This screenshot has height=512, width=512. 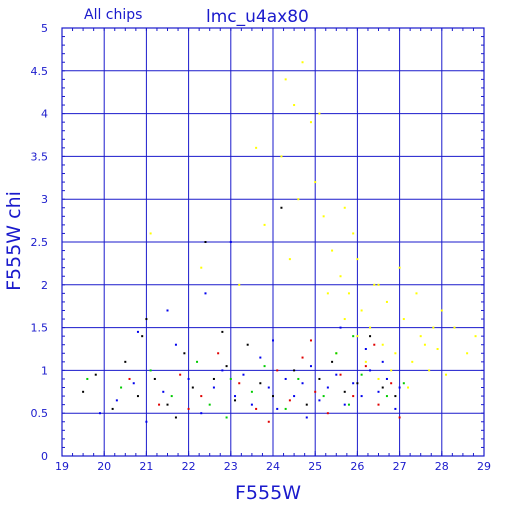 What do you see at coordinates (104, 466) in the screenshot?
I see `x-tick-label: 20` at bounding box center [104, 466].